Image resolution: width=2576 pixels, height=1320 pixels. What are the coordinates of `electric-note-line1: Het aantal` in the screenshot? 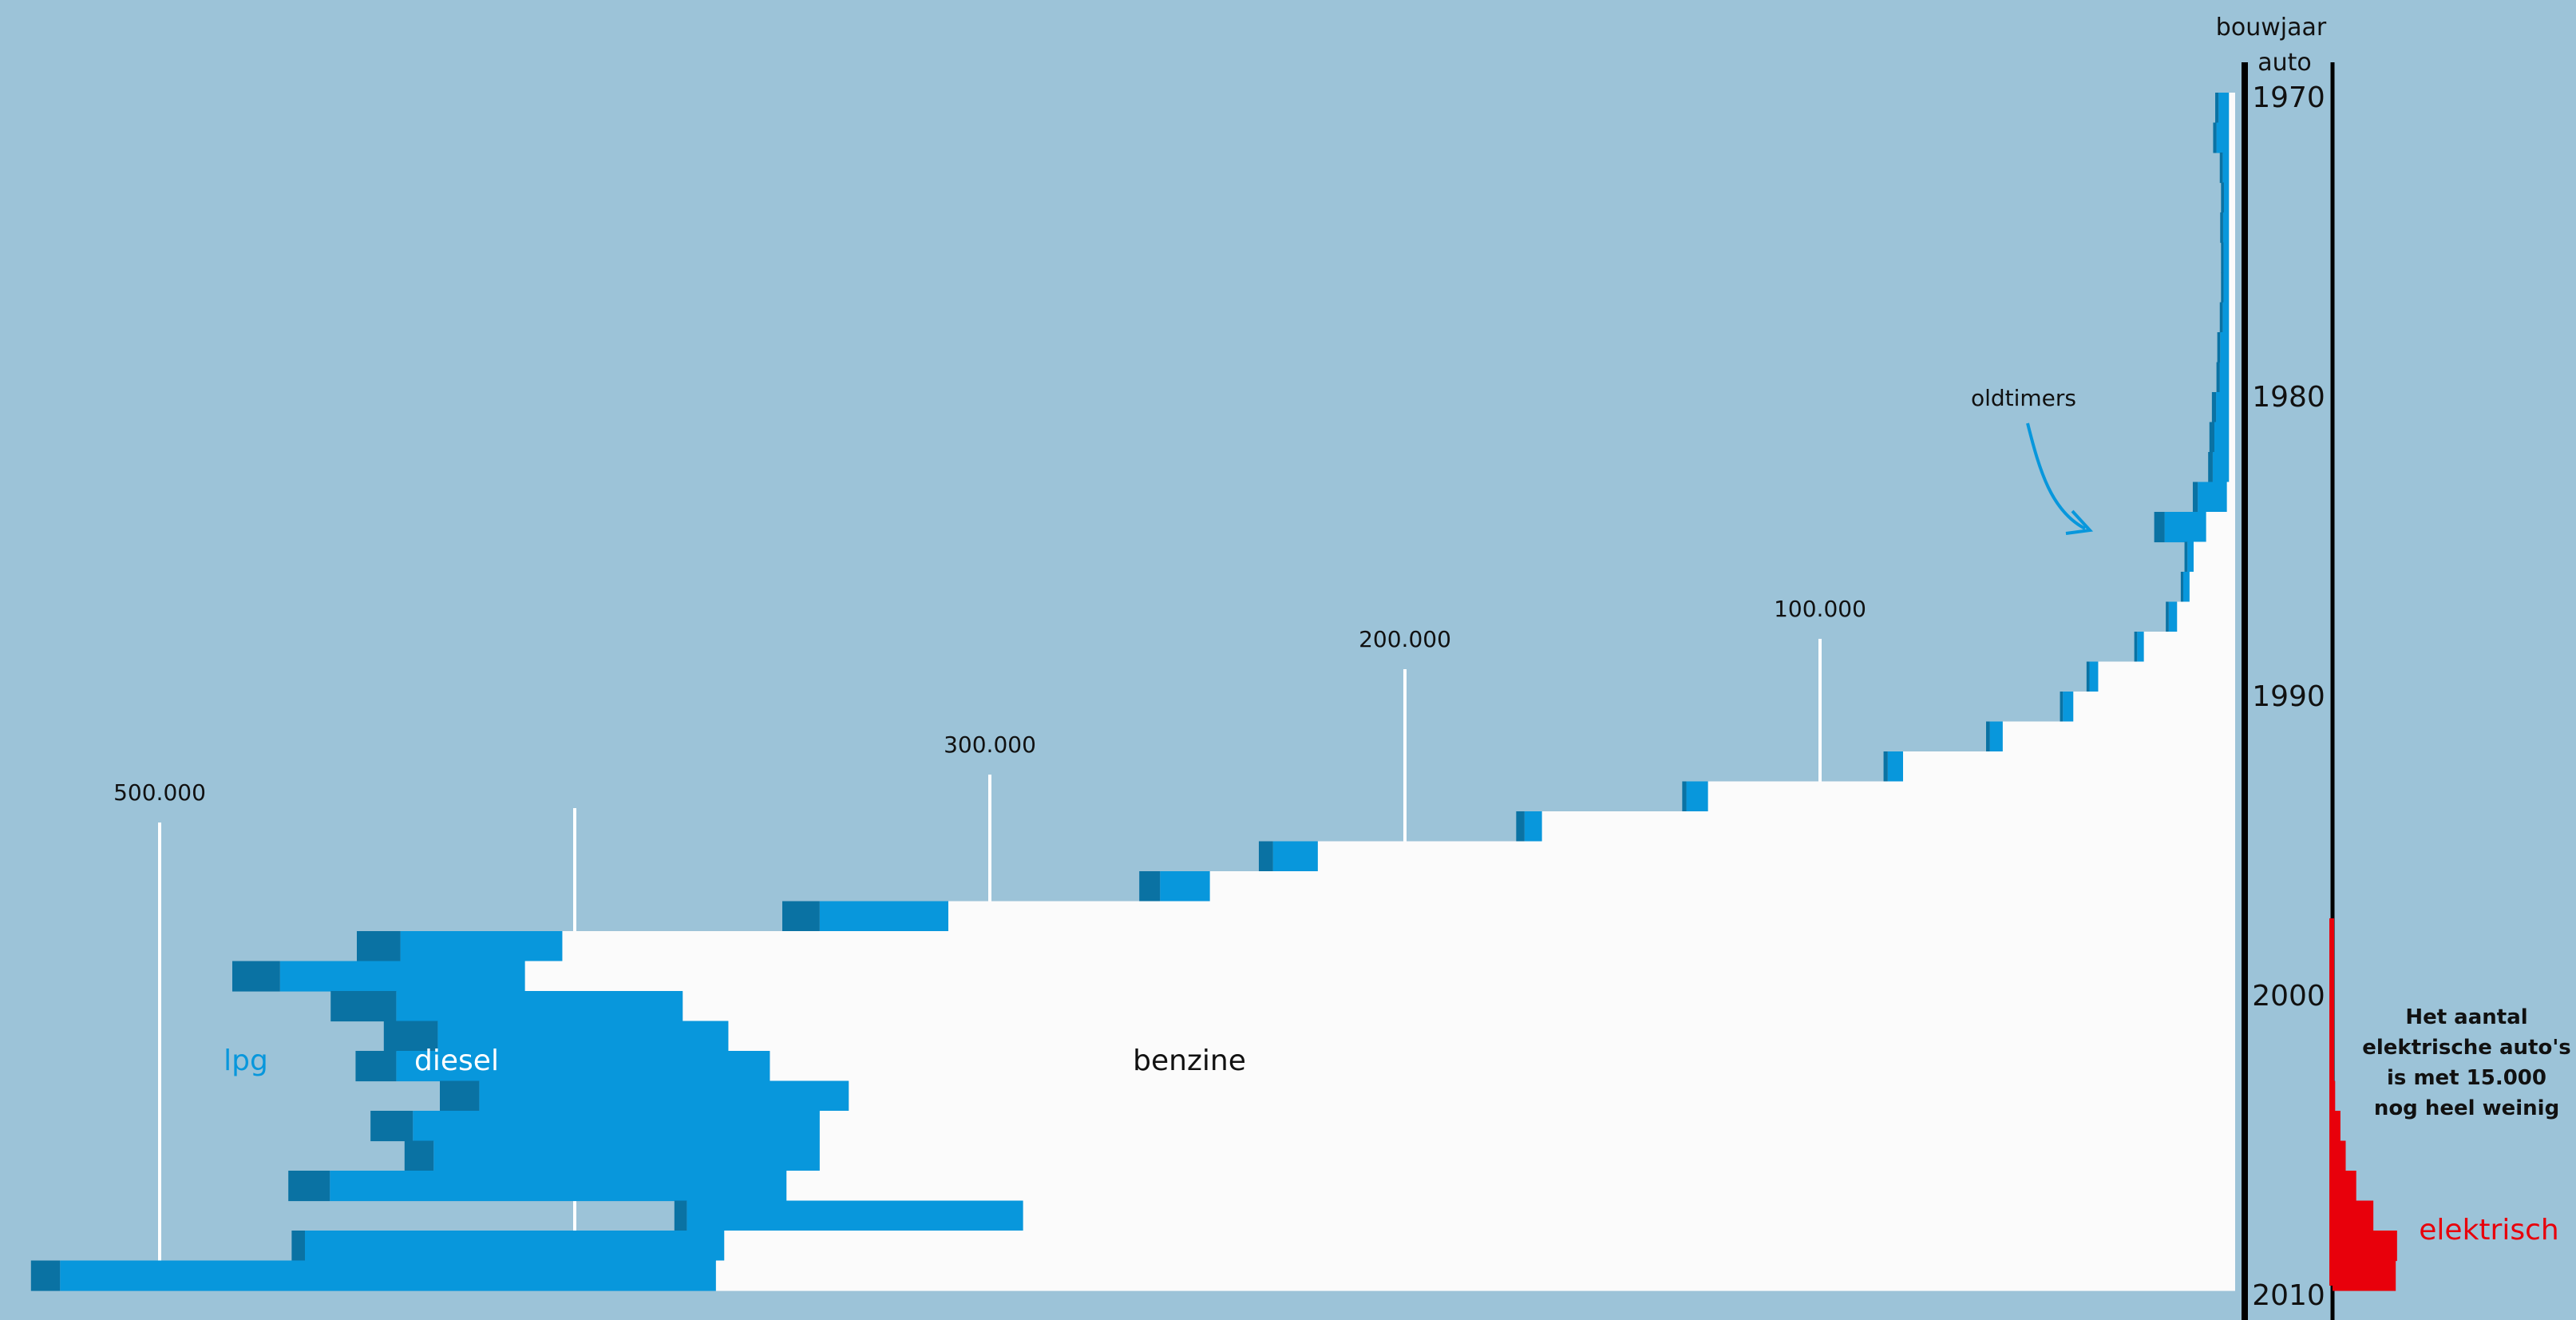 It's located at (2466, 1017).